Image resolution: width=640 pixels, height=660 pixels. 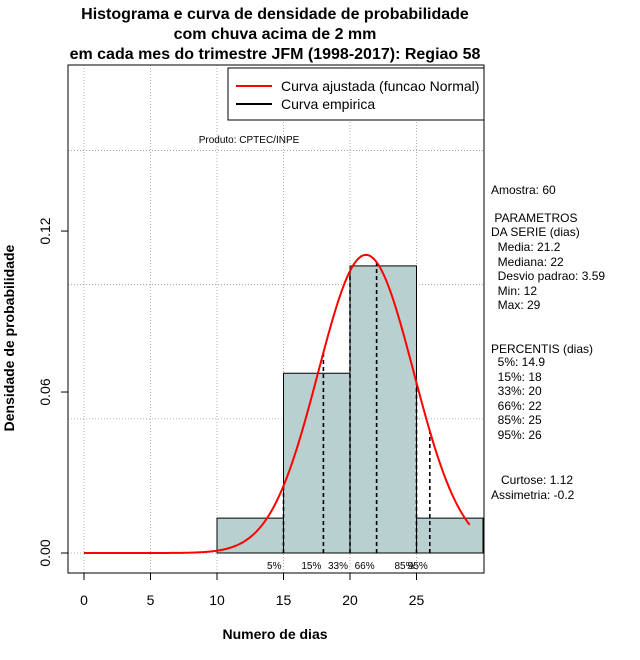 I want to click on param-min: Min: 12, so click(x=514, y=291).